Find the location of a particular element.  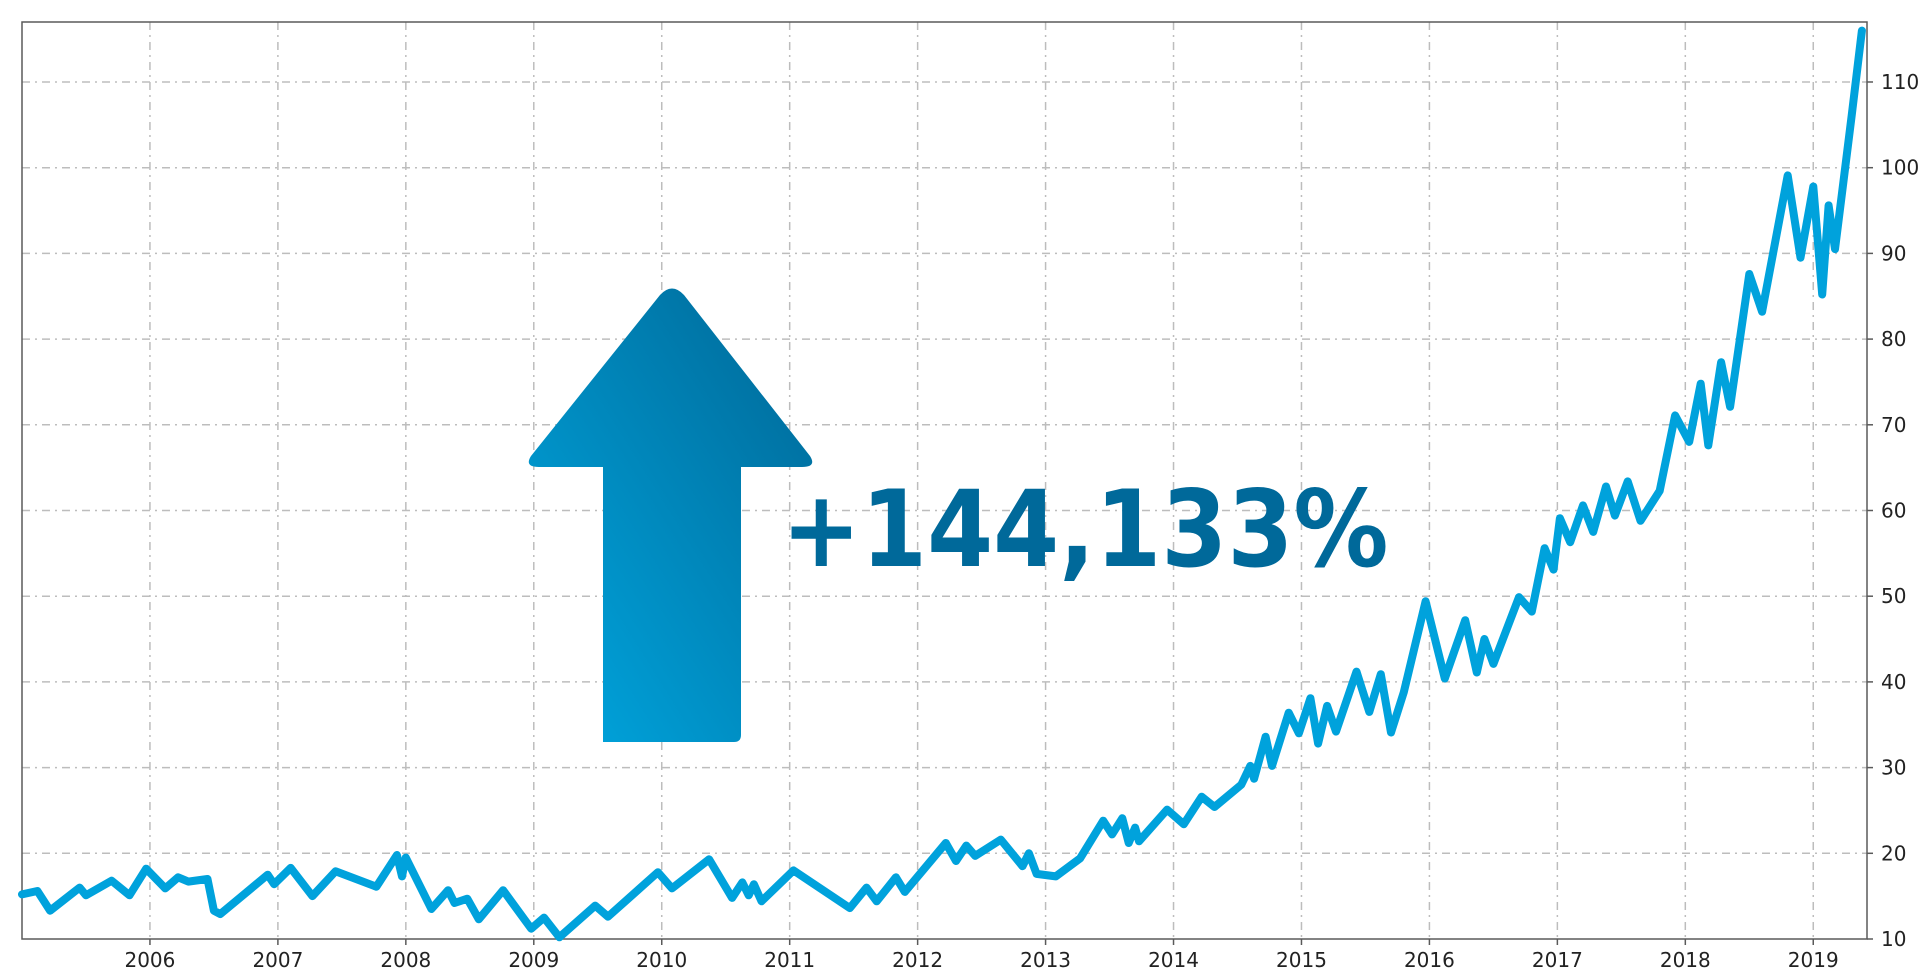

x-tick-label: 2015 is located at coordinates (1301, 960).